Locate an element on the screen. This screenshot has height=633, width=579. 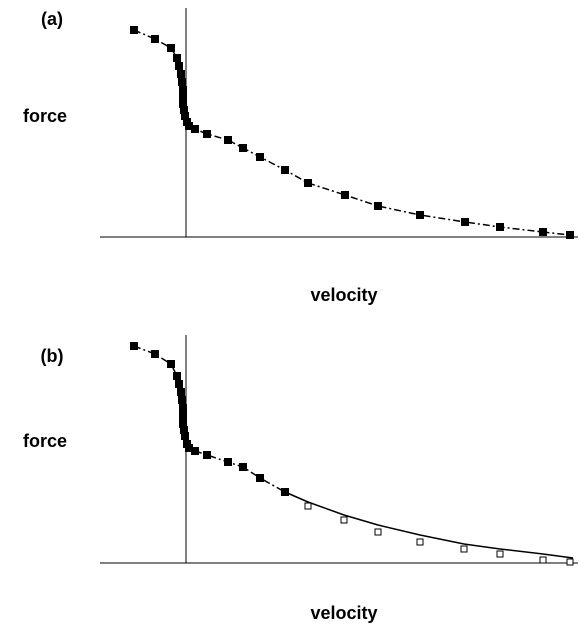
panel-label: (b) is located at coordinates (52, 356).